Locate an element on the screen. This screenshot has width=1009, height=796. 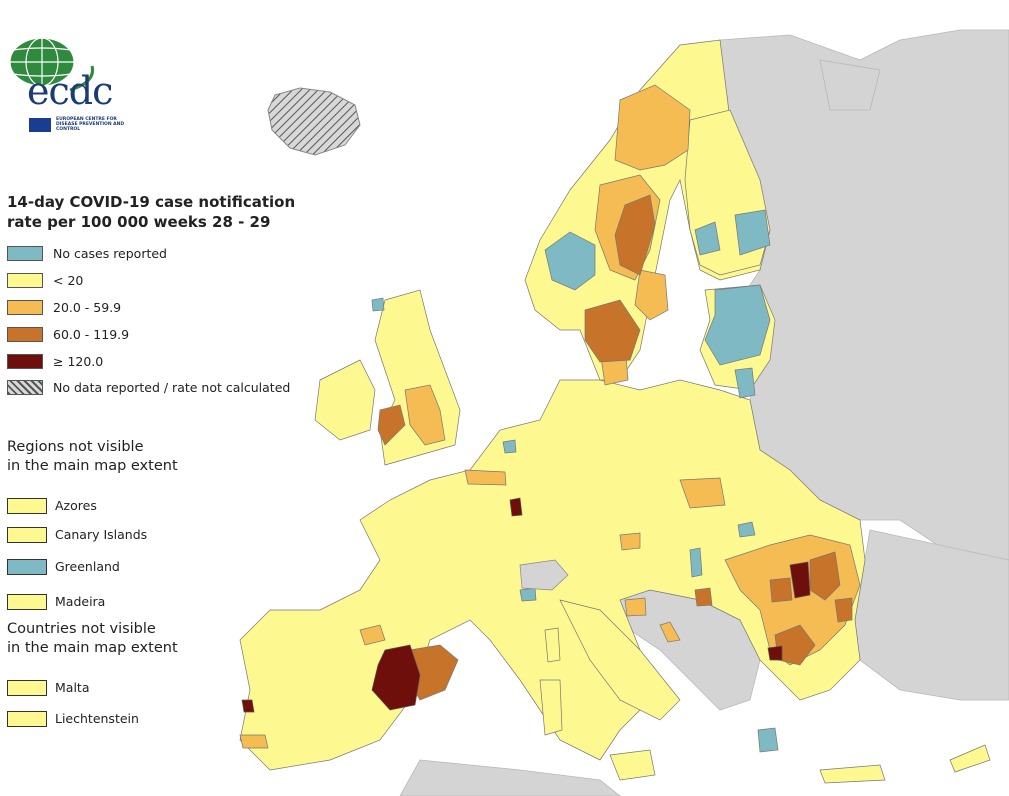
legend-title-line2: rate per 100 000 weeks 28 - 29 is located at coordinates (139, 222).